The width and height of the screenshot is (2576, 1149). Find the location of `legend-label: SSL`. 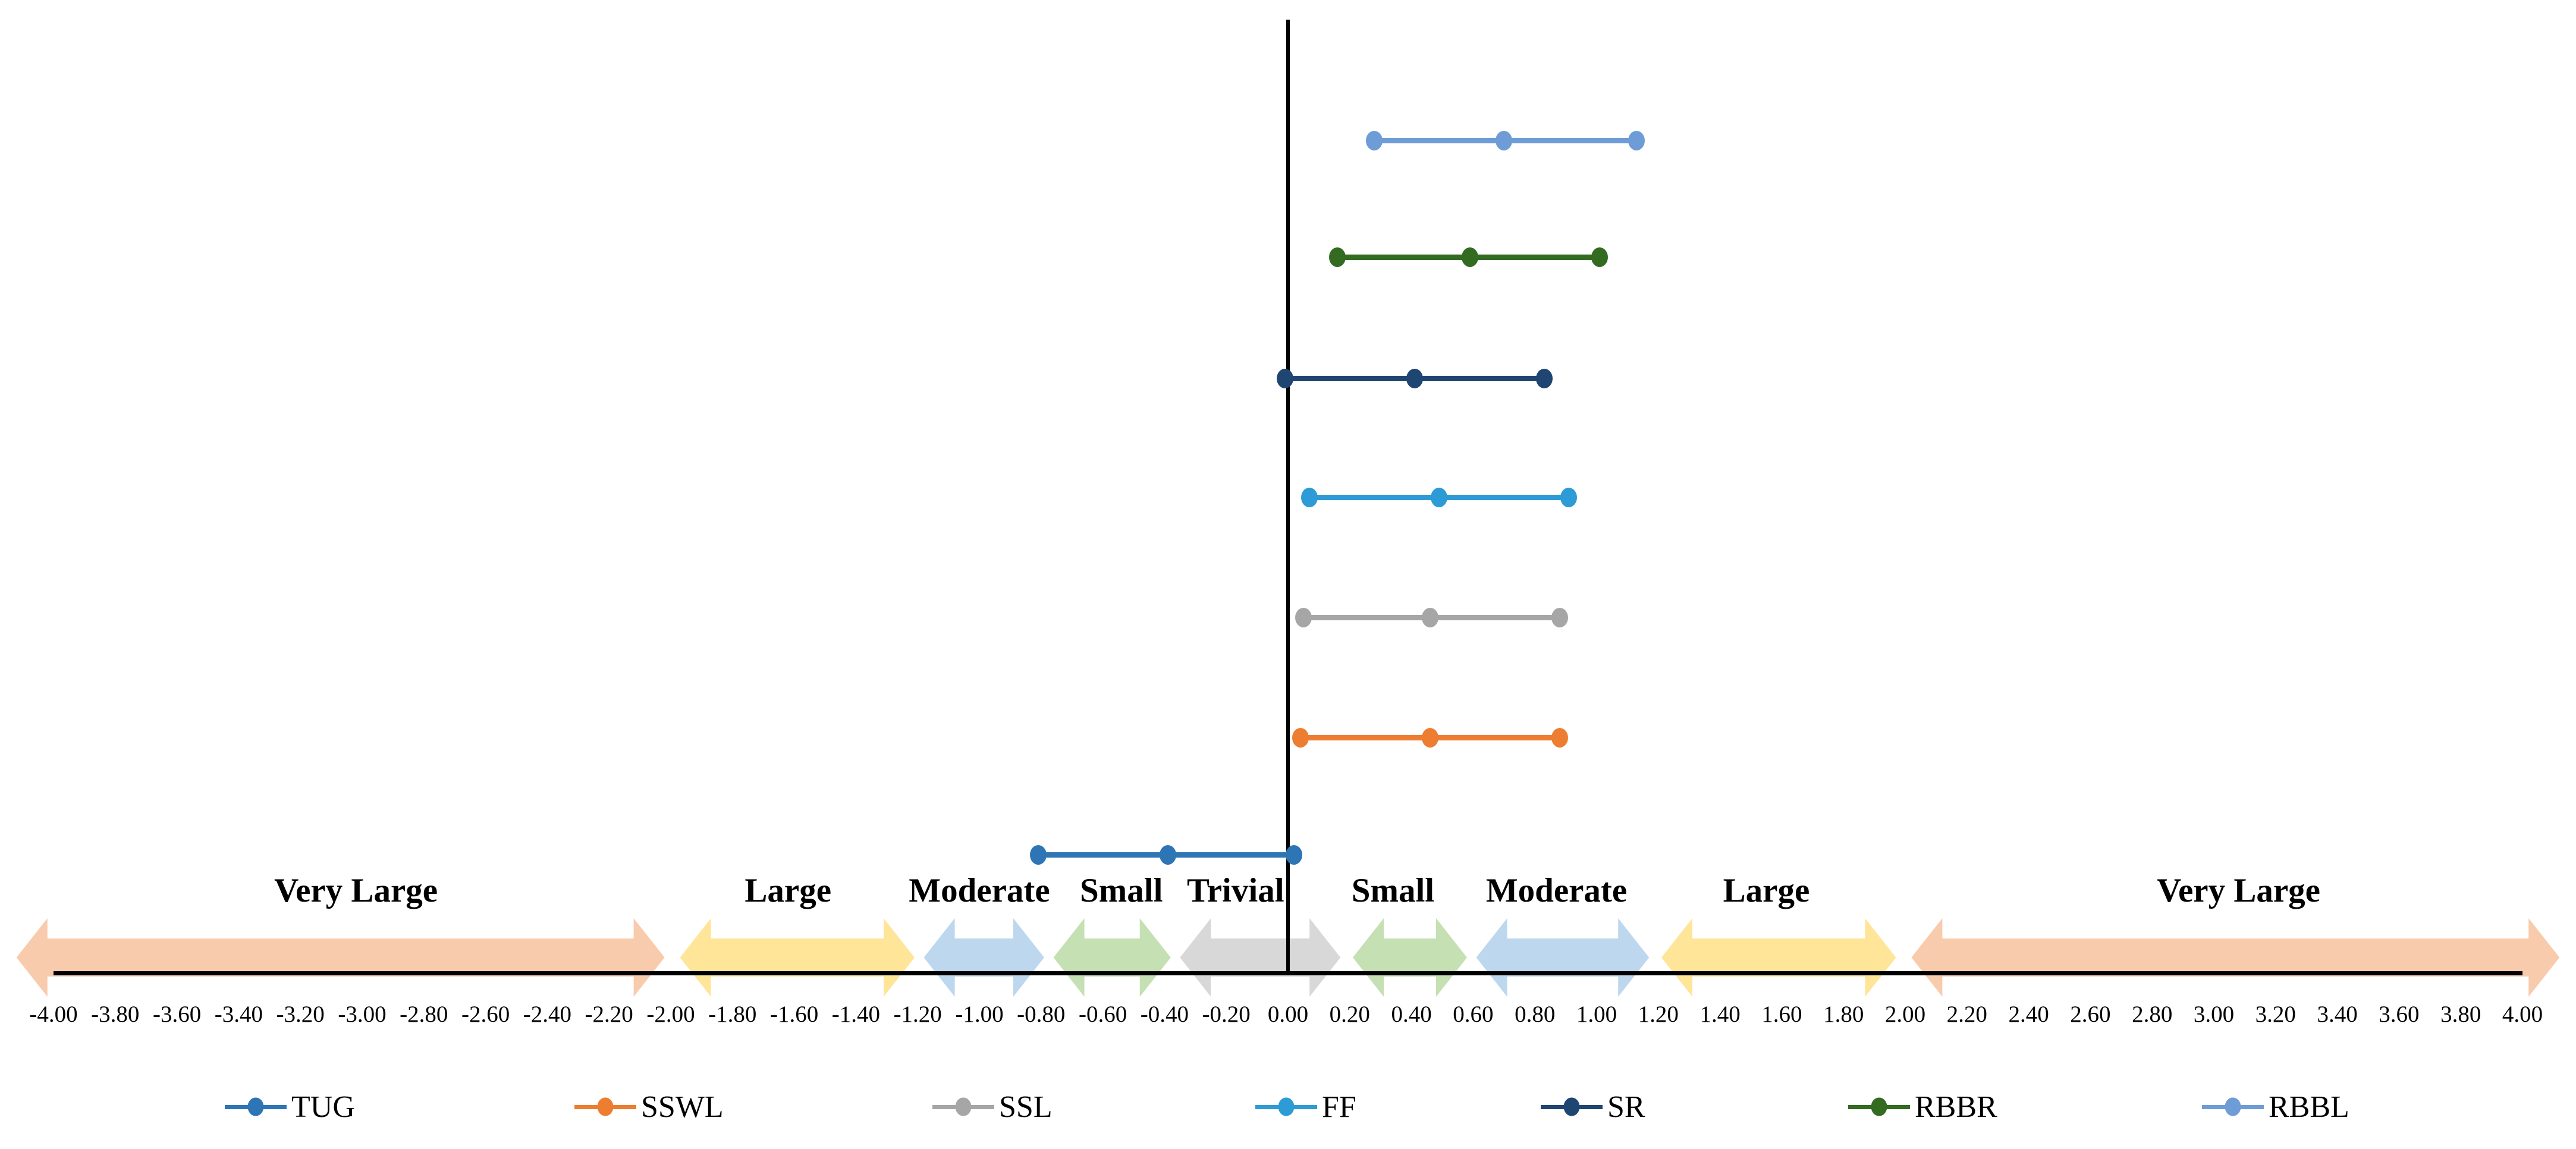

legend-label: SSL is located at coordinates (1026, 1107).